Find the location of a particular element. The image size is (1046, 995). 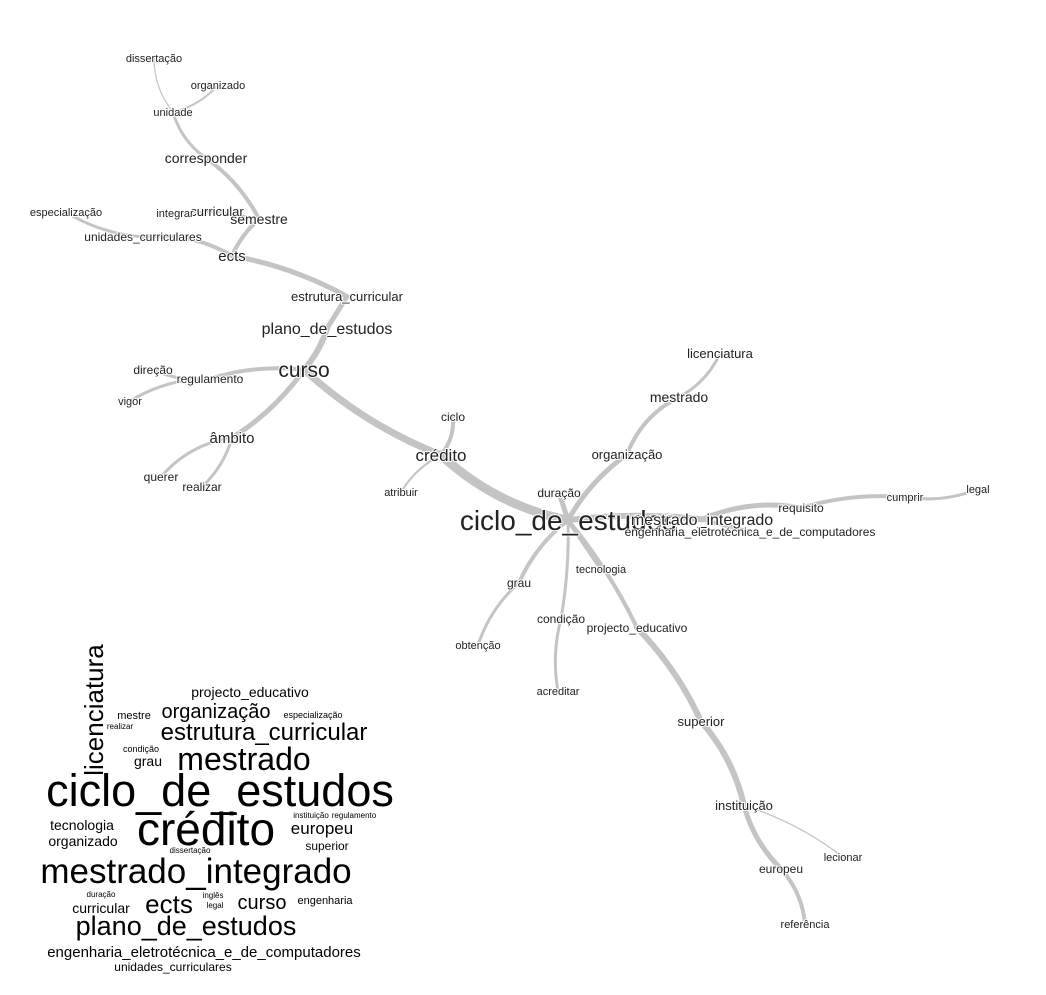

graph-node-label: grau is located at coordinates (519, 583).